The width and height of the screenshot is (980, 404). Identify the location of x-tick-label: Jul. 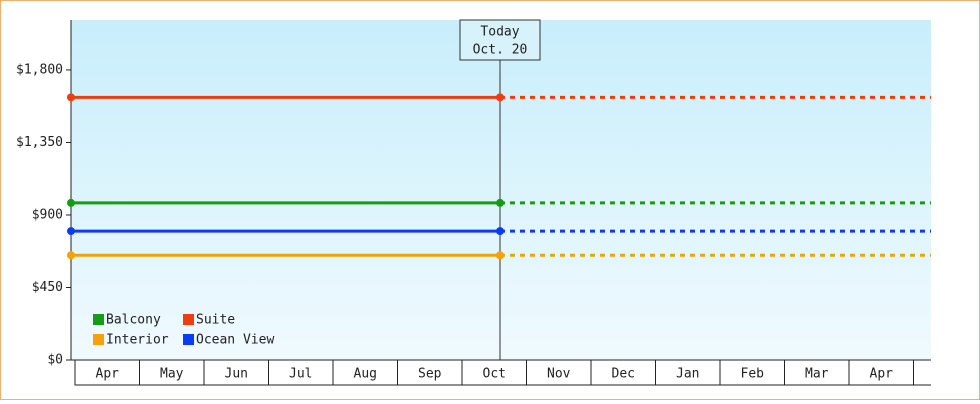
(300, 374).